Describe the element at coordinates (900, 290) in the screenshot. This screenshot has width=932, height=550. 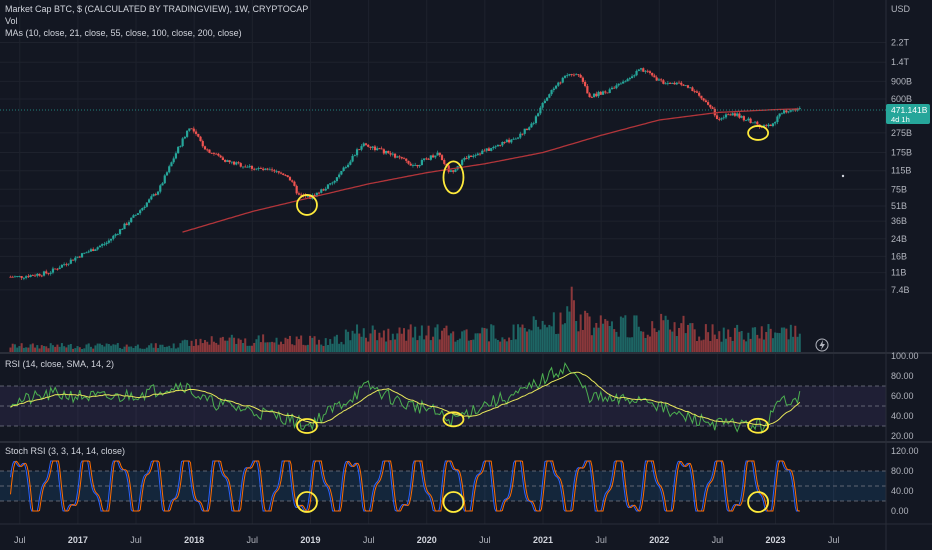
I see `price-axis-tick: 7.4B` at that location.